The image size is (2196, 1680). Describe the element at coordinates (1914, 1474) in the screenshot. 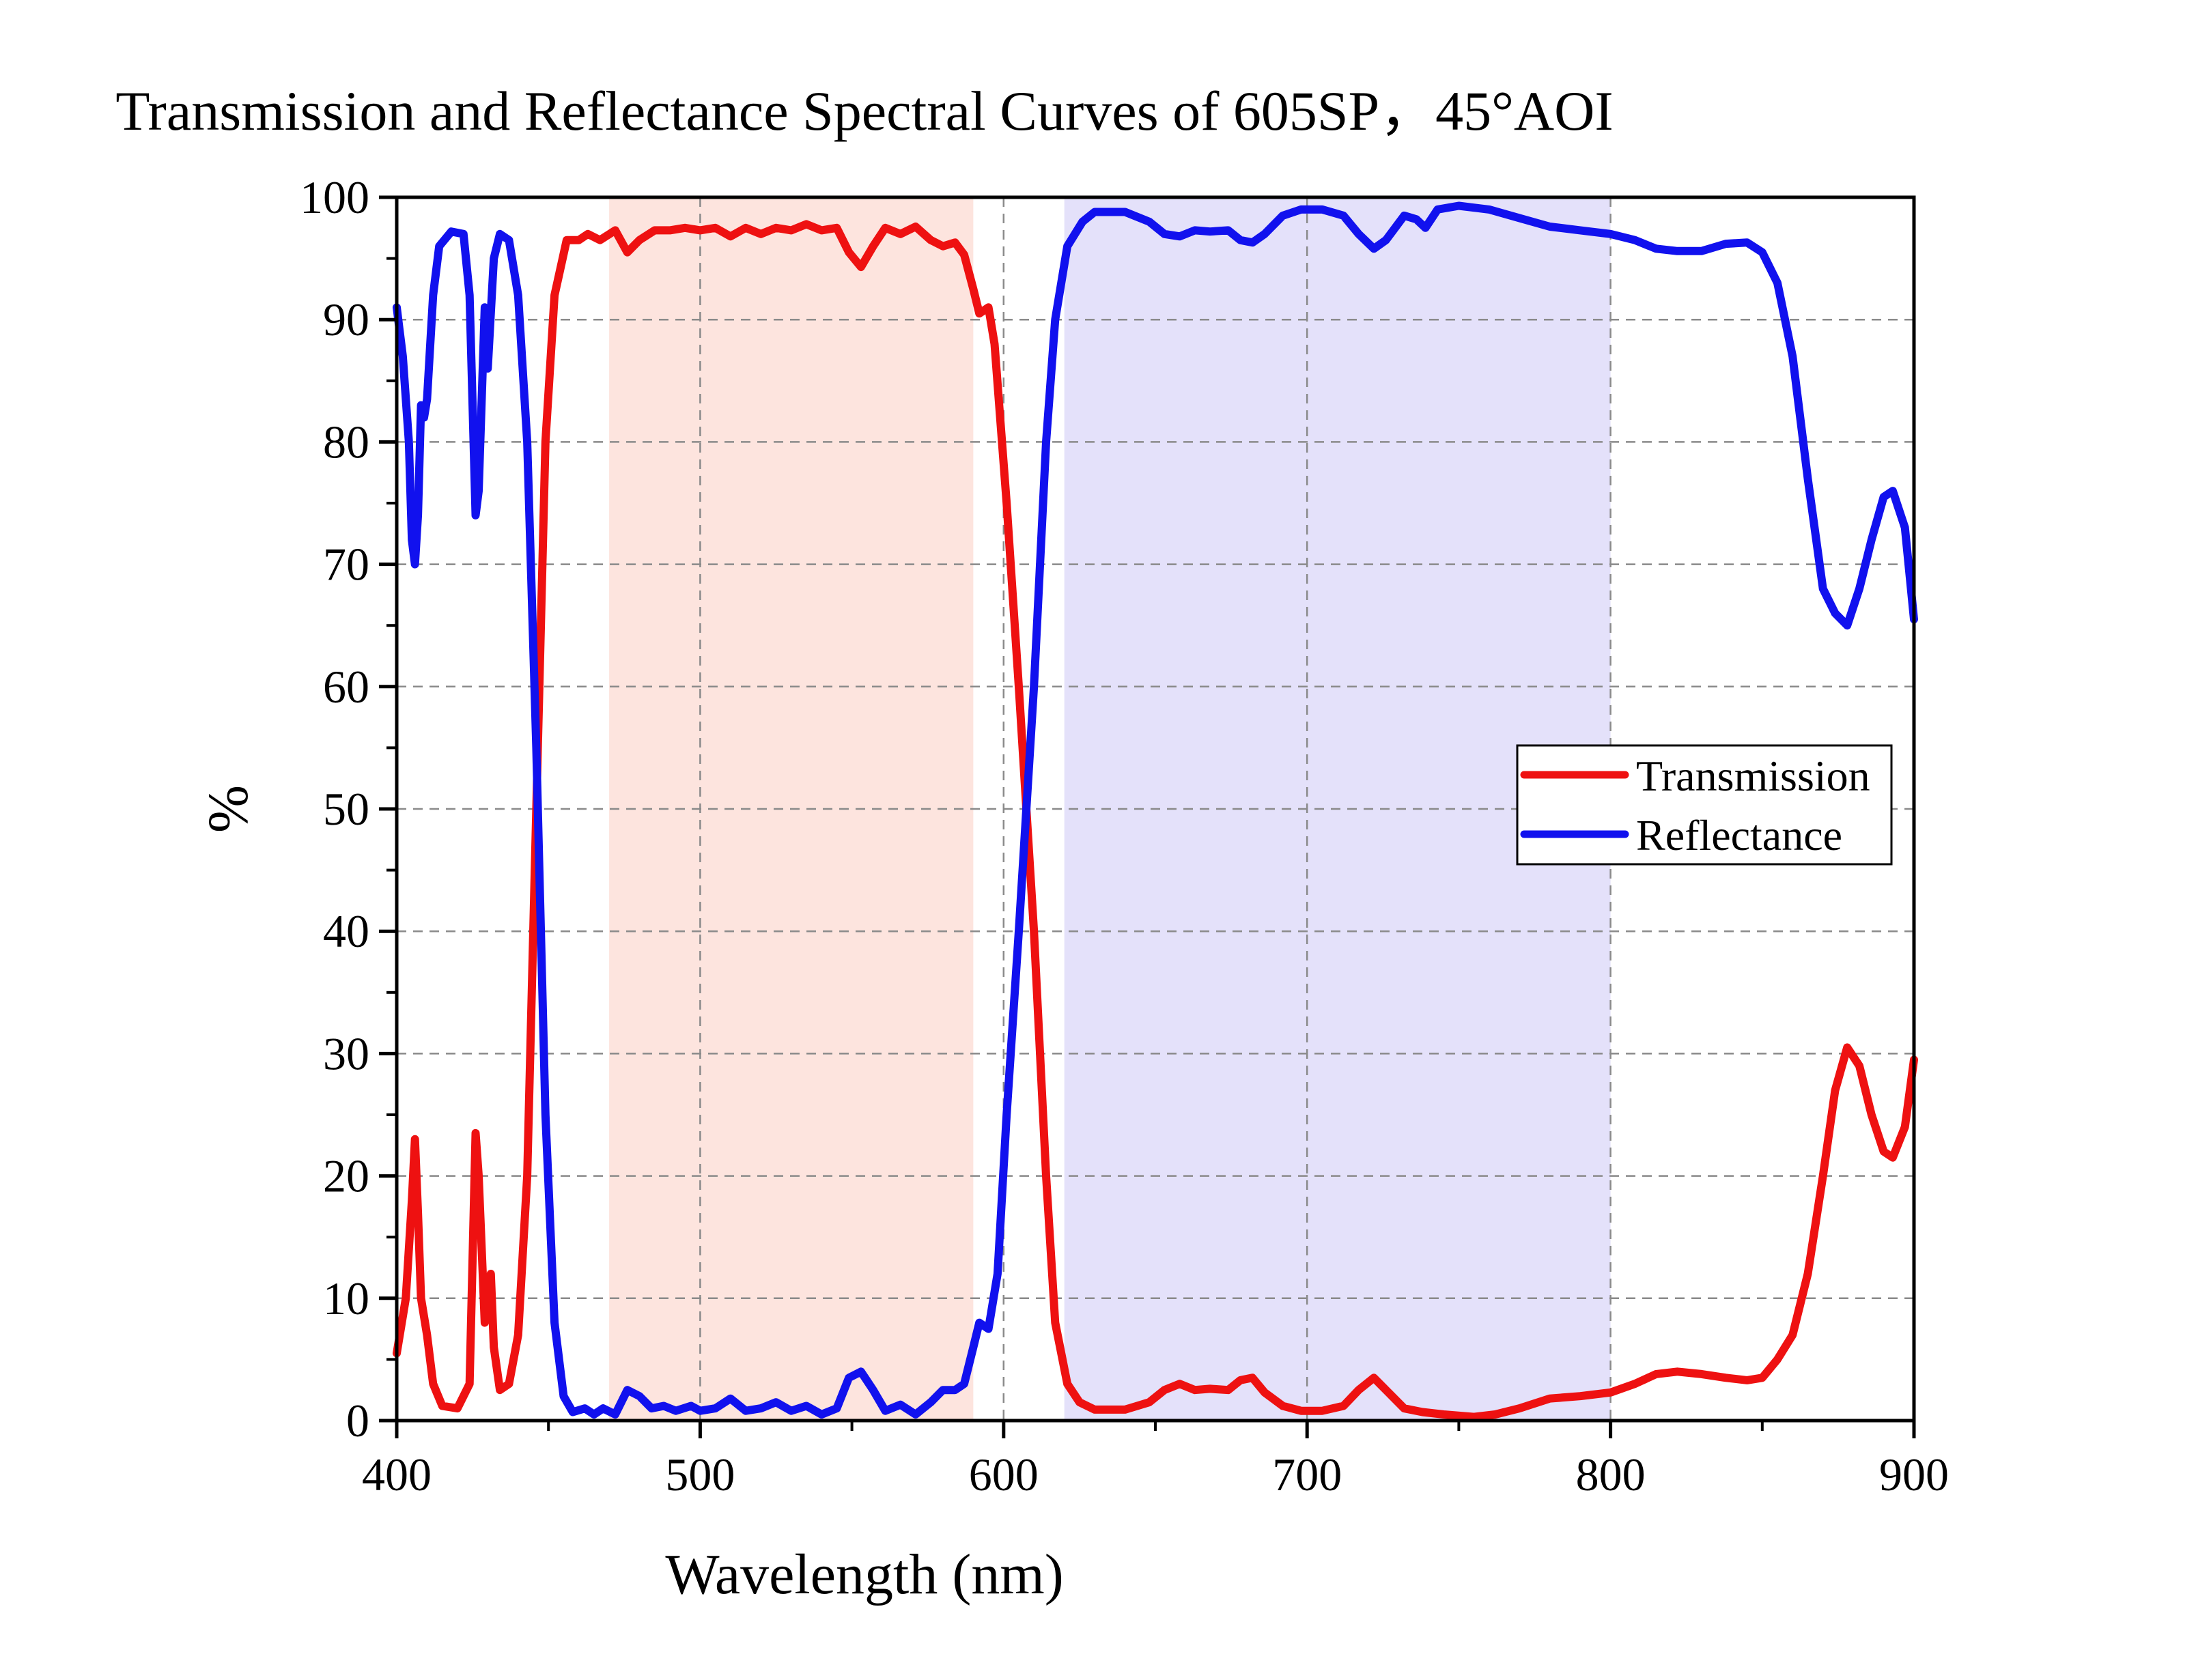

I see `x-tick-label: 900` at that location.